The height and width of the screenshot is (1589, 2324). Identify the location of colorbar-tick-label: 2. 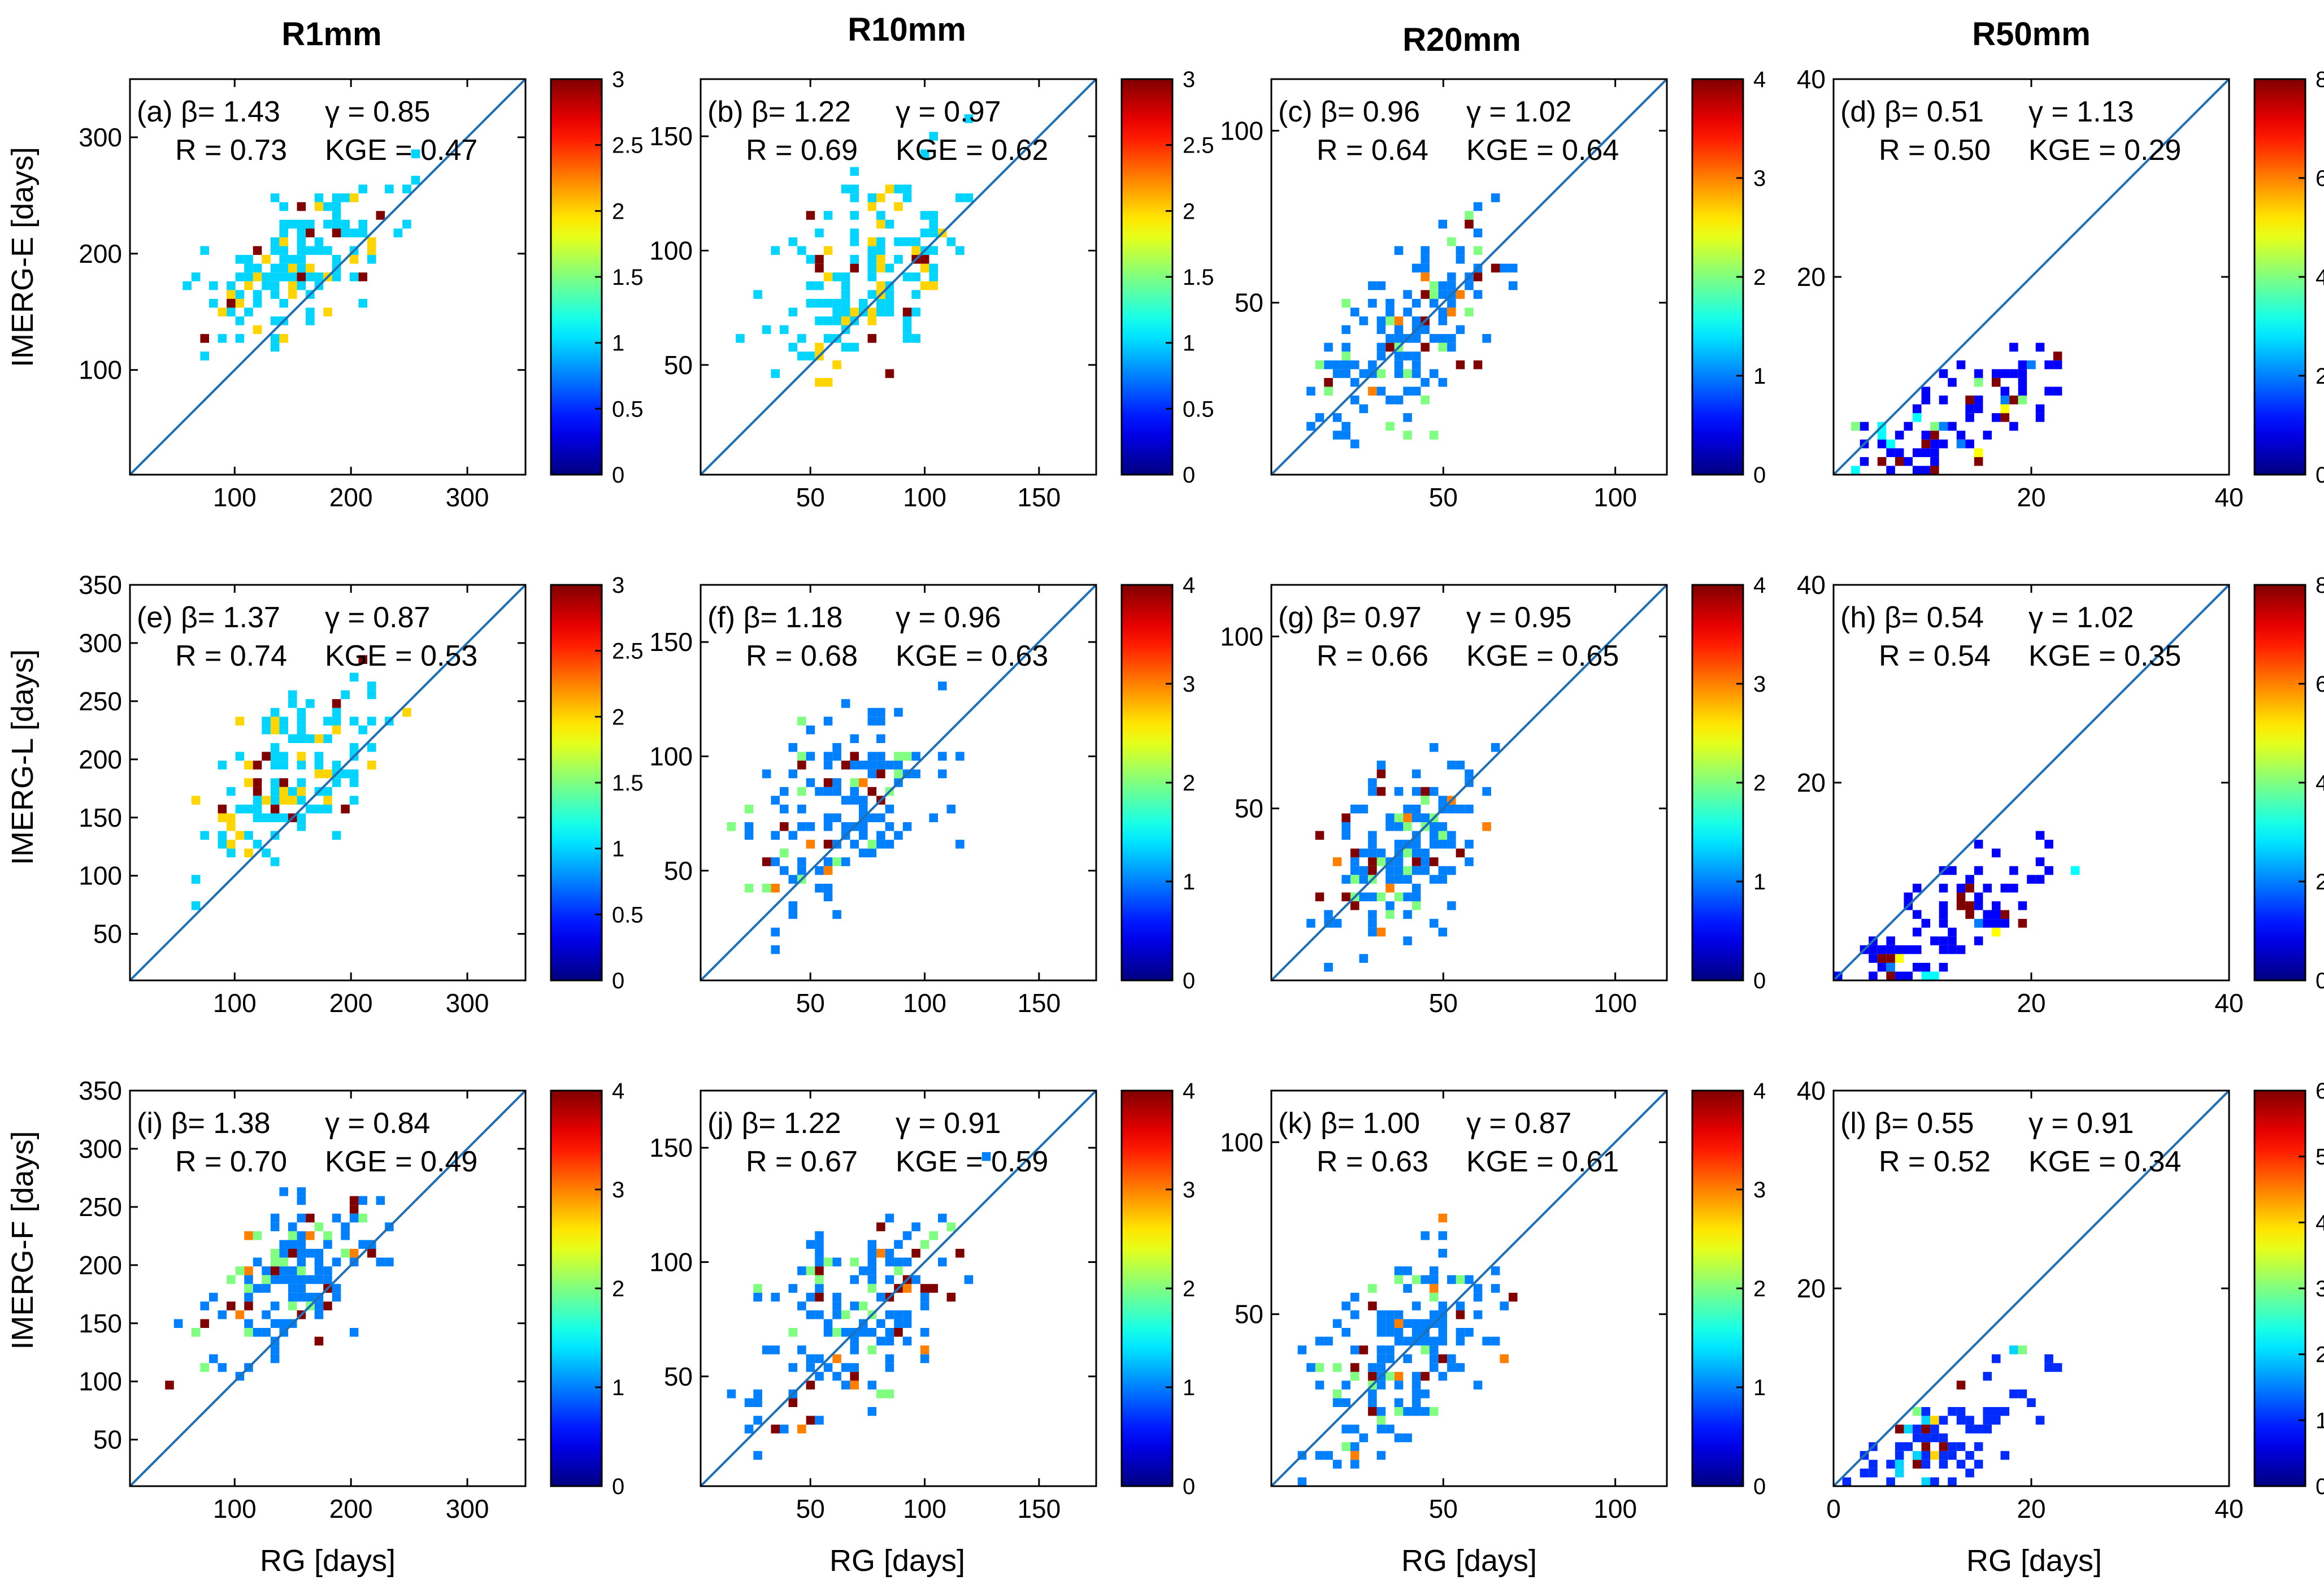
(1189, 783).